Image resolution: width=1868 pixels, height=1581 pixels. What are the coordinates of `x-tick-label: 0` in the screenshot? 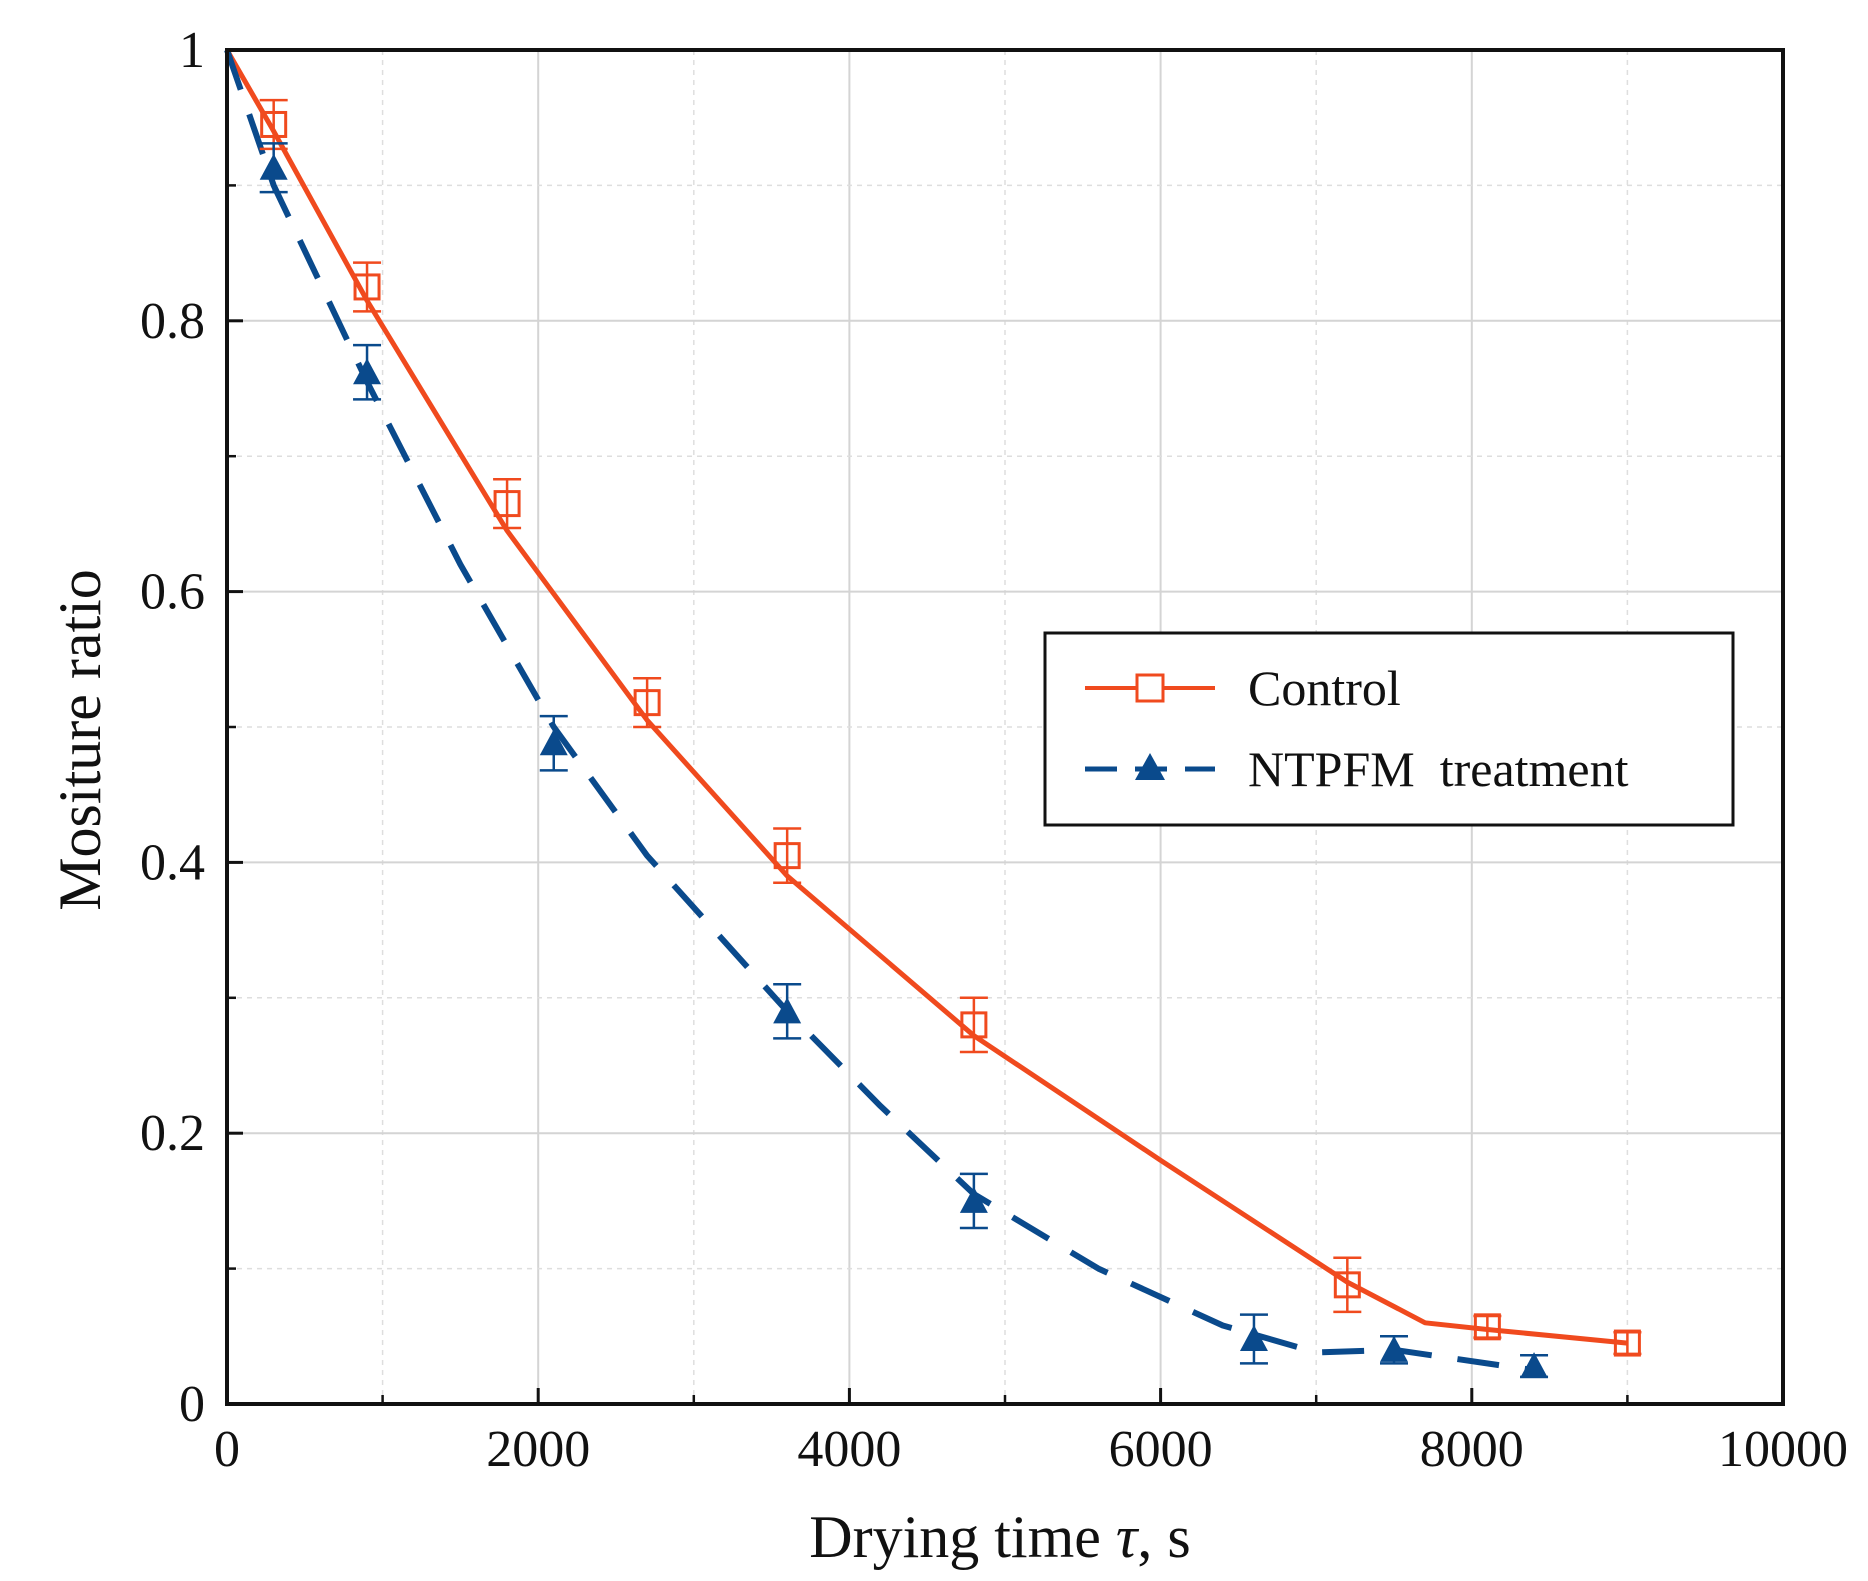 It's located at (227, 1449).